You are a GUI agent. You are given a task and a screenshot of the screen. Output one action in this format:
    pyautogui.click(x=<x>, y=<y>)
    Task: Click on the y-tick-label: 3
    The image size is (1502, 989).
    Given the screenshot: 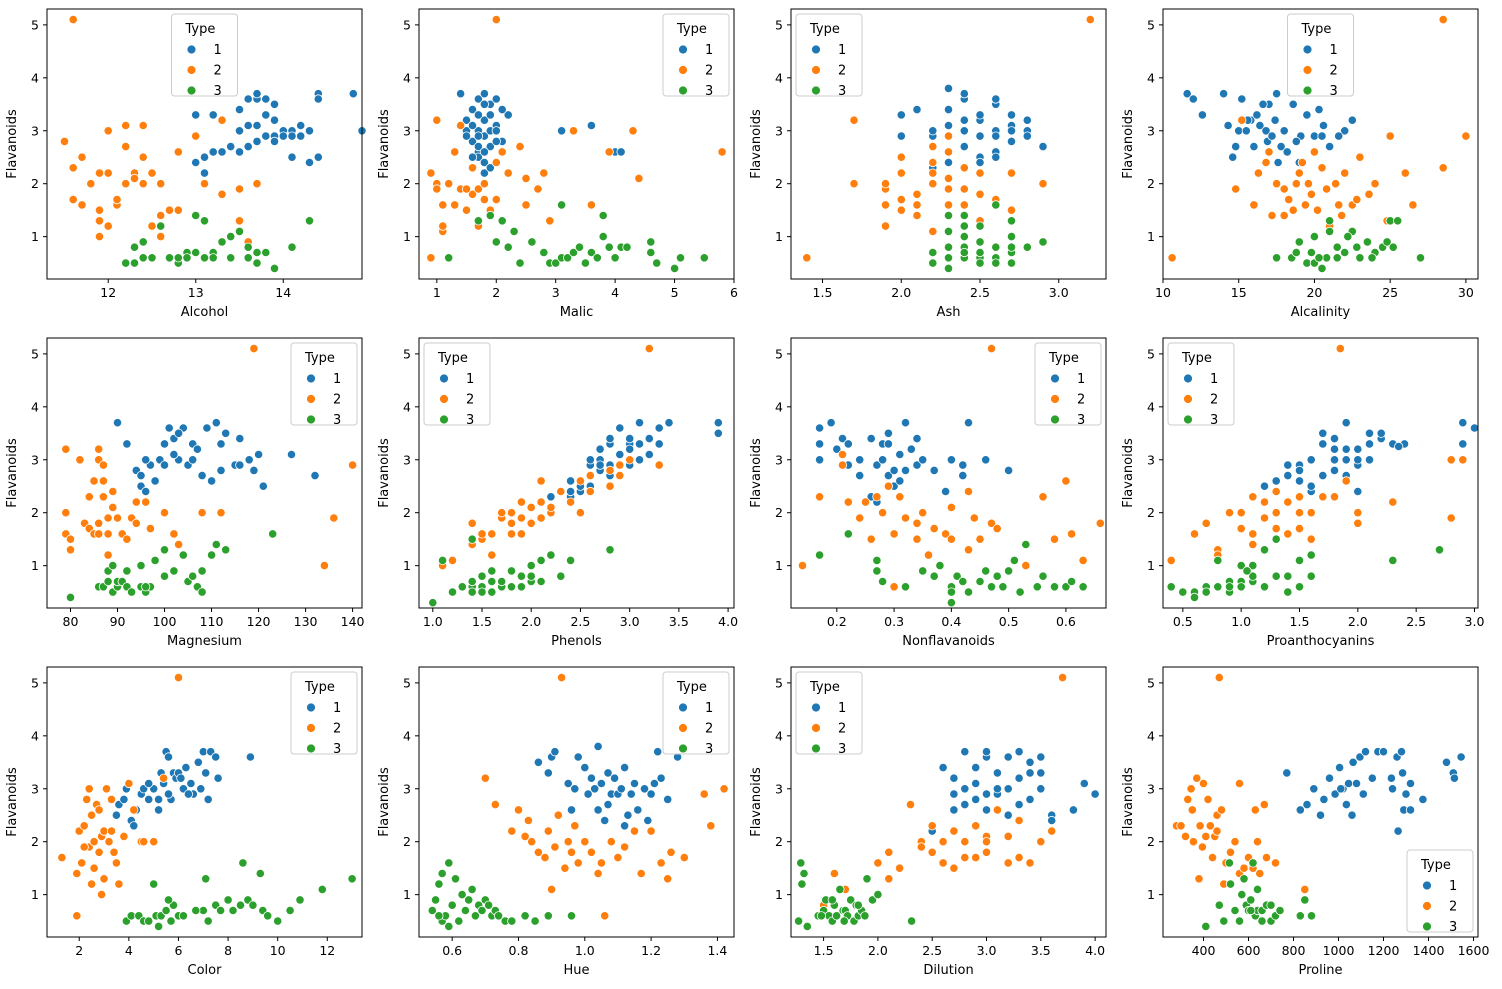 What is the action you would take?
    pyautogui.click(x=35, y=459)
    